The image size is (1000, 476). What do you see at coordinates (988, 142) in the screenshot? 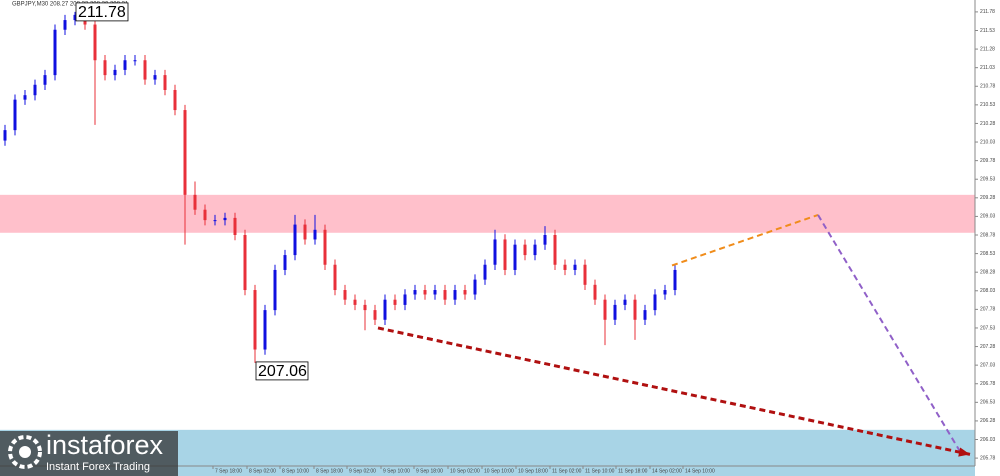
I see `y-tick-label: 210.03` at bounding box center [988, 142].